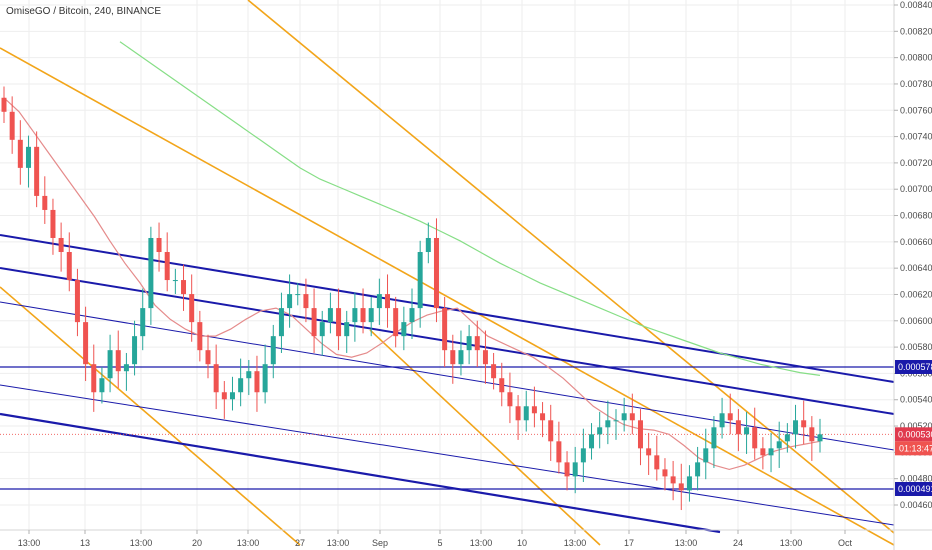  I want to click on y-tick-label: 0.00780, so click(916, 84).